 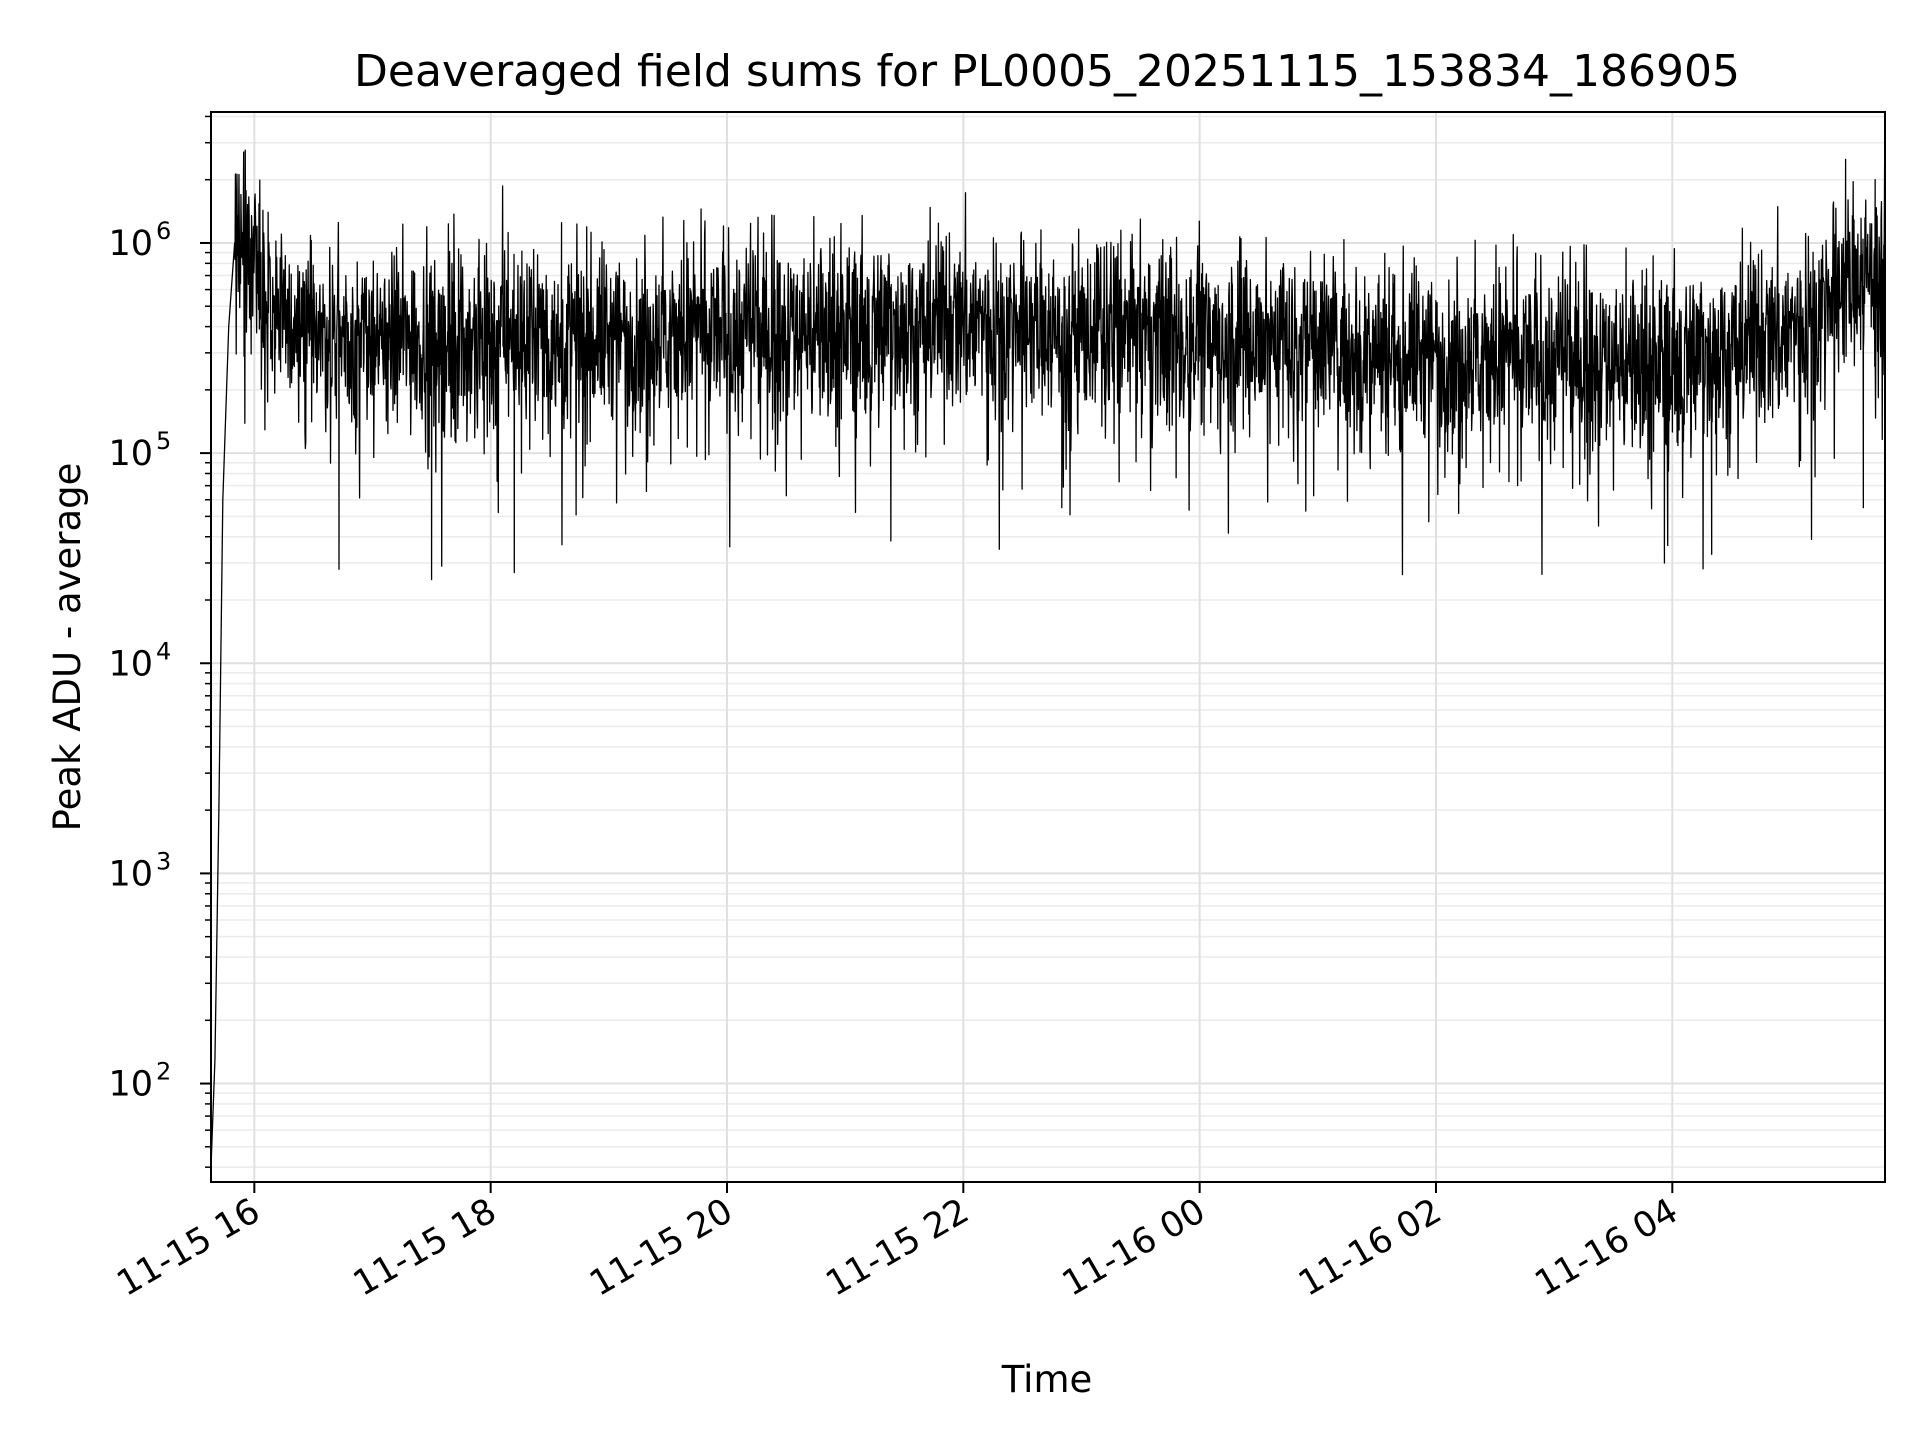 What do you see at coordinates (163, 441) in the screenshot?
I see `y-tick-exponent: 5` at bounding box center [163, 441].